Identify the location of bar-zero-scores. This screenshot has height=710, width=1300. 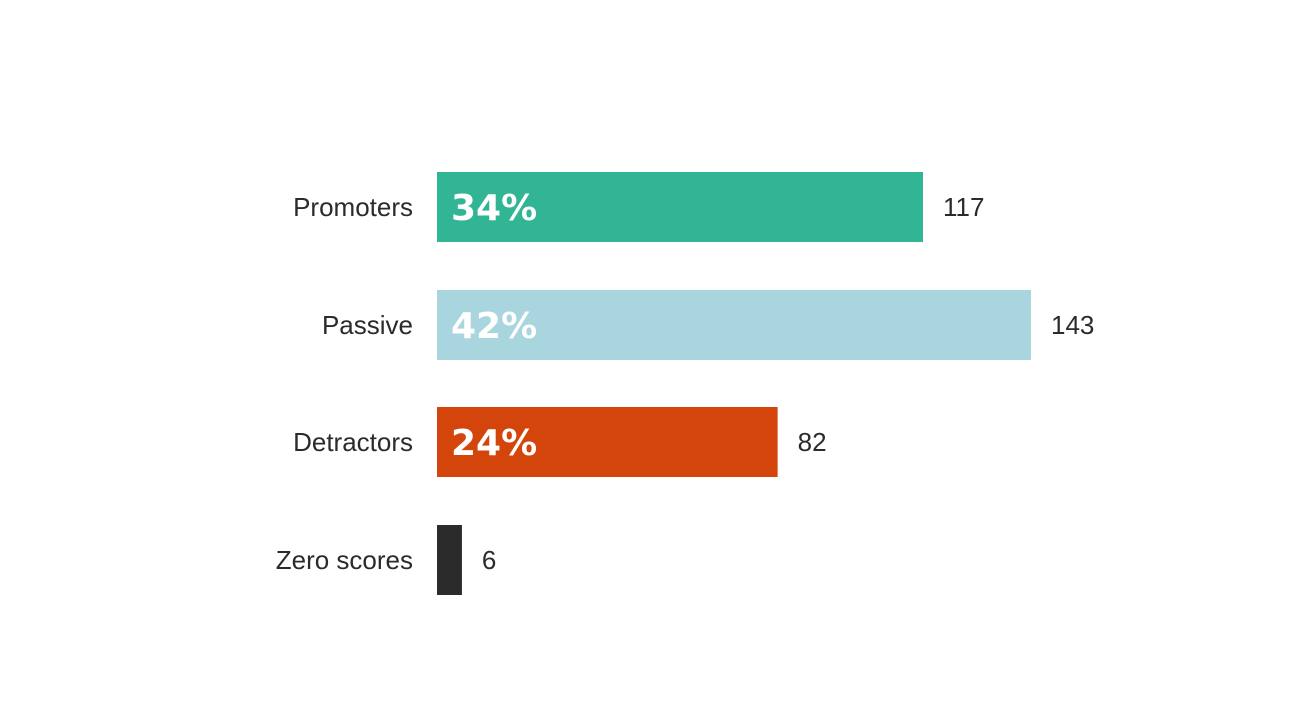
(449, 560).